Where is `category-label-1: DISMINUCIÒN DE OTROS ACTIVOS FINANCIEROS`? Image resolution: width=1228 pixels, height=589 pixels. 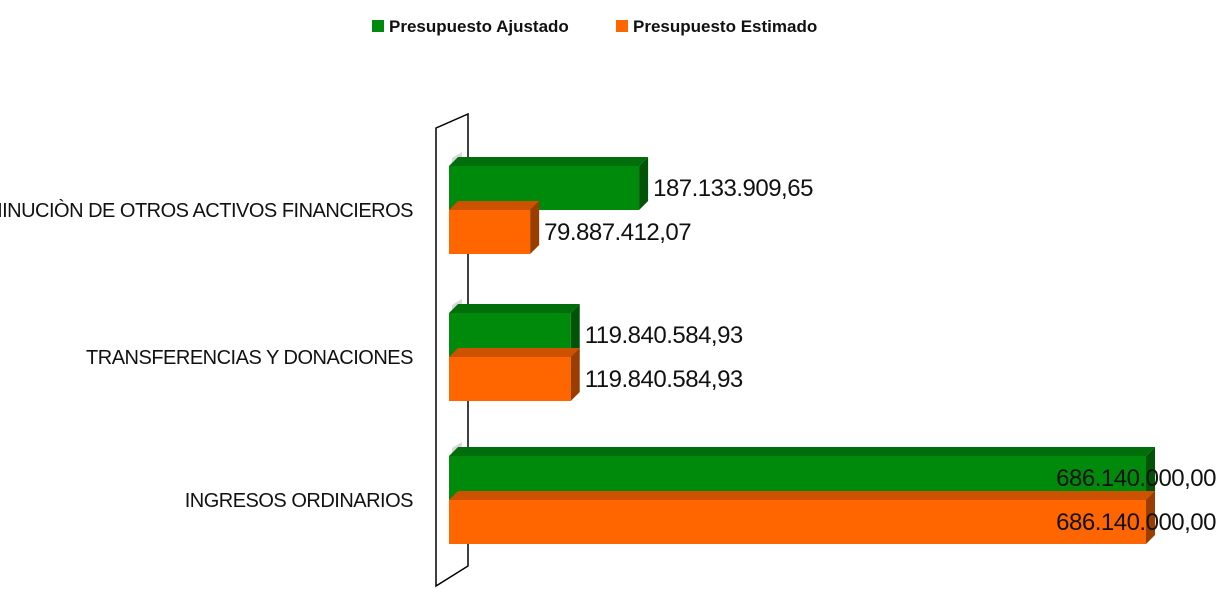 category-label-1: DISMINUCIÒN DE OTROS ACTIVOS FINANCIEROS is located at coordinates (206, 210).